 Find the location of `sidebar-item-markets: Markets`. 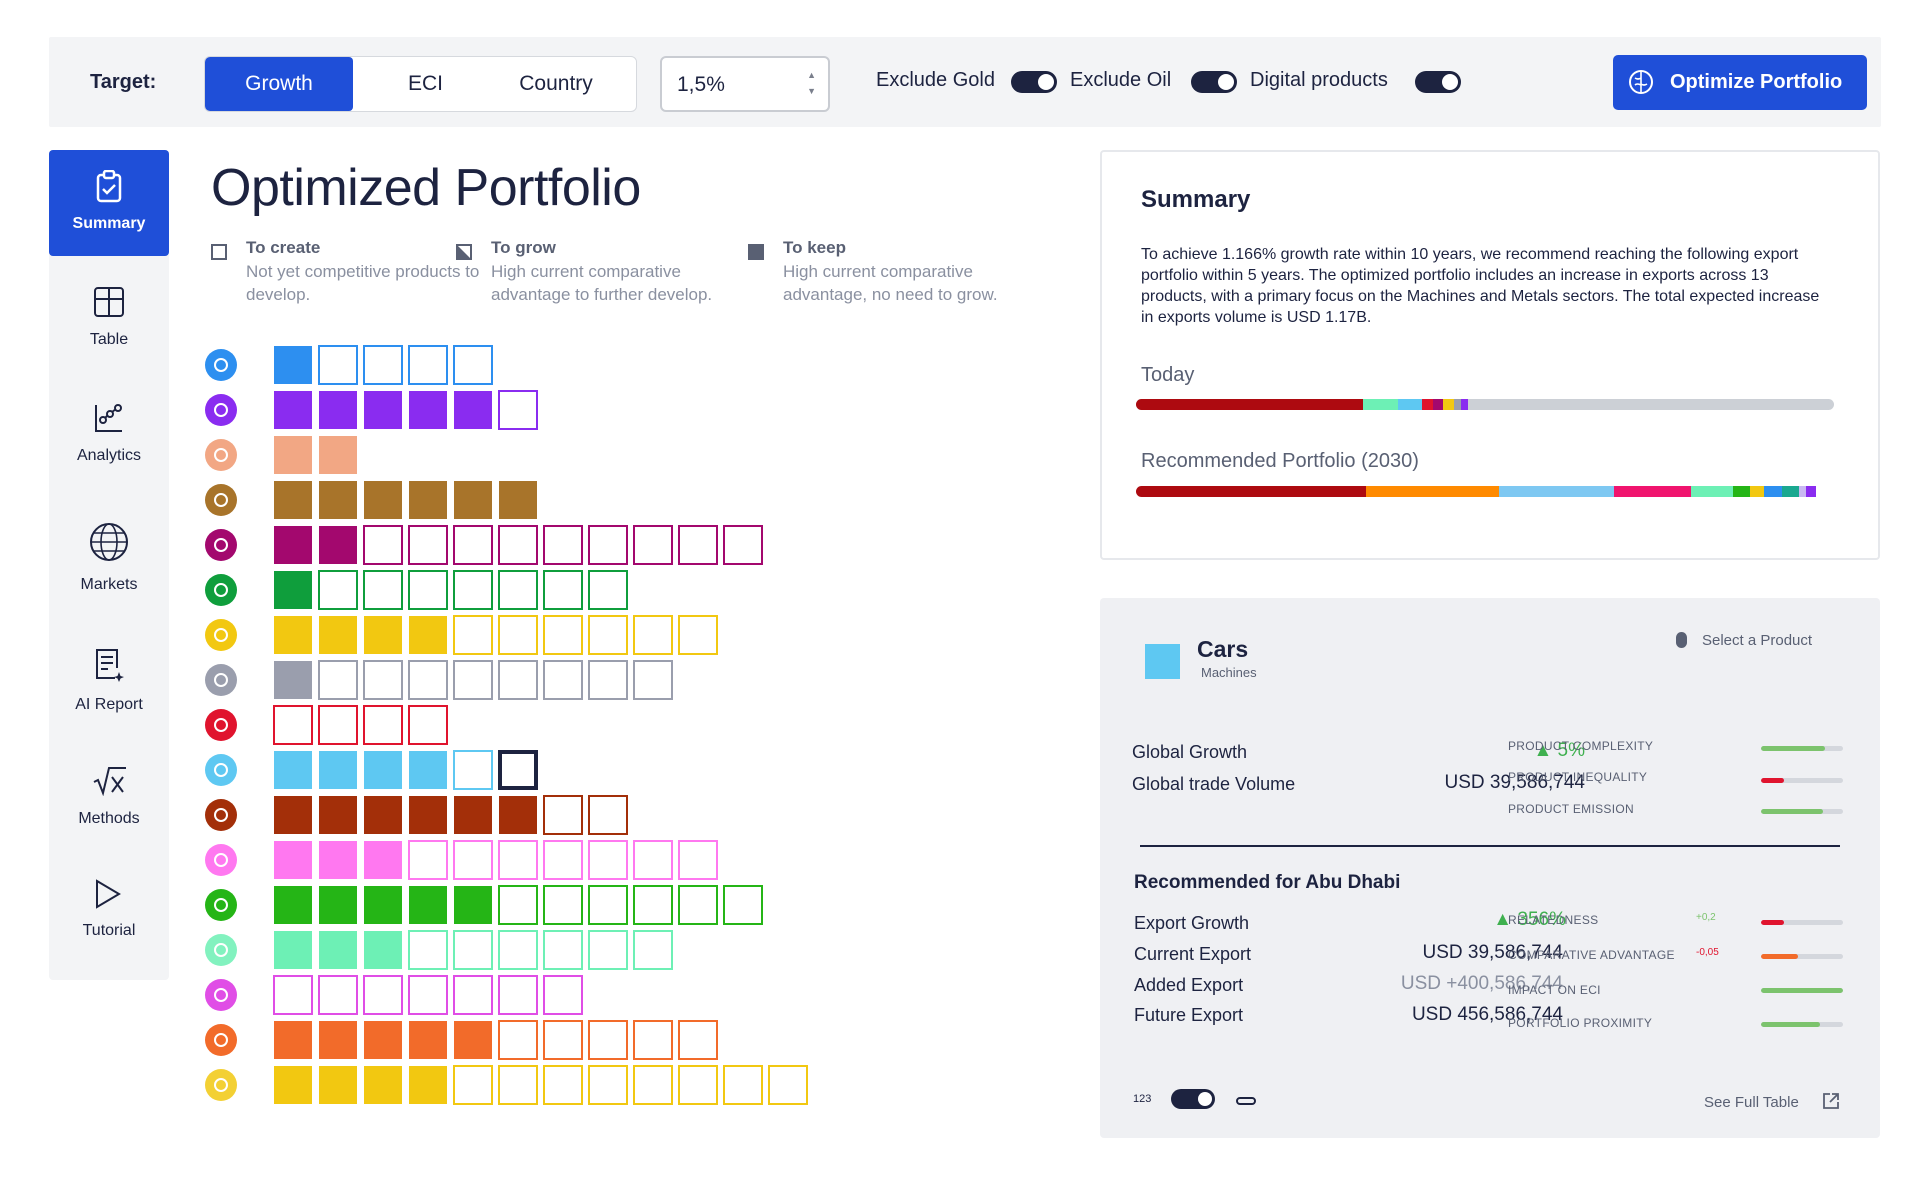

sidebar-item-markets: Markets is located at coordinates (109, 563).